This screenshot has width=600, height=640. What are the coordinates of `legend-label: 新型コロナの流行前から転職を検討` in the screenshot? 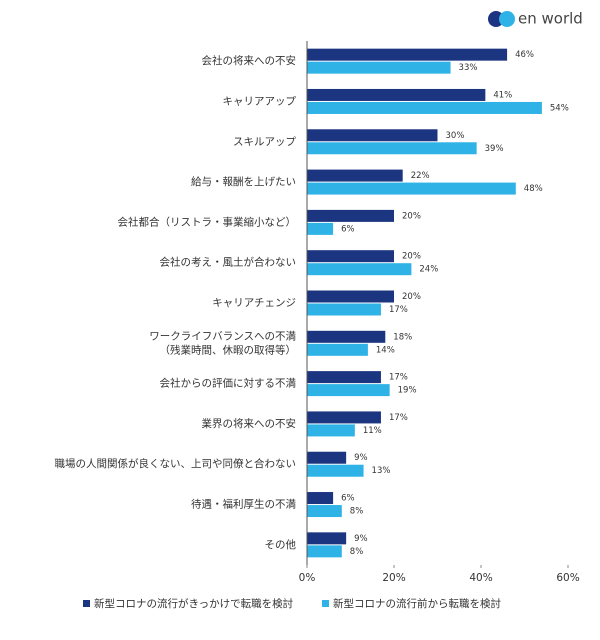 It's located at (417, 603).